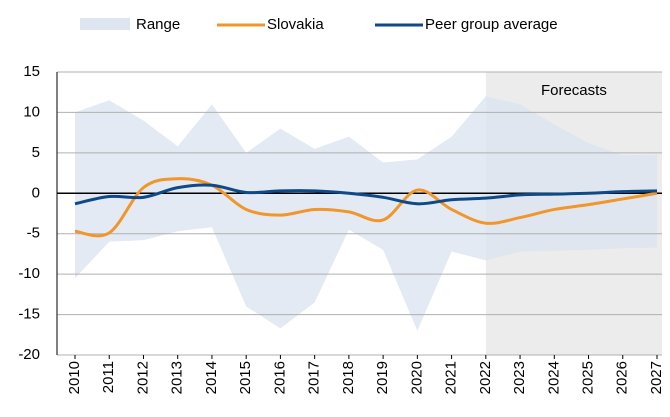 This screenshot has width=670, height=417. Describe the element at coordinates (74, 377) in the screenshot. I see `x-tick-label: 2010` at that location.